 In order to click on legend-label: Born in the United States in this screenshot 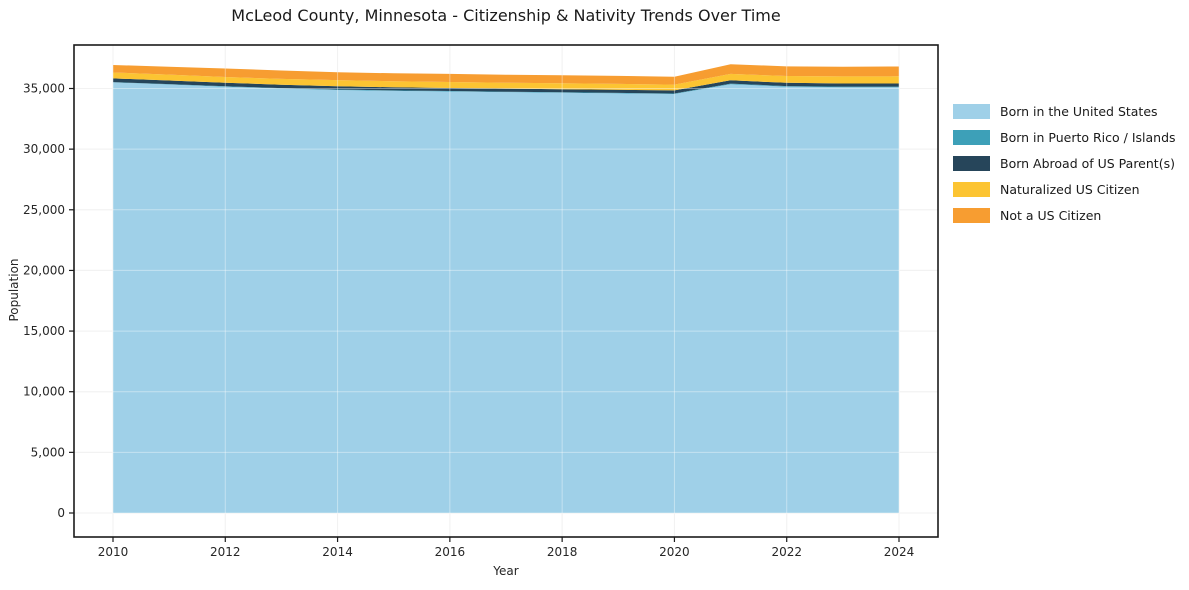, I will do `click(1079, 111)`.